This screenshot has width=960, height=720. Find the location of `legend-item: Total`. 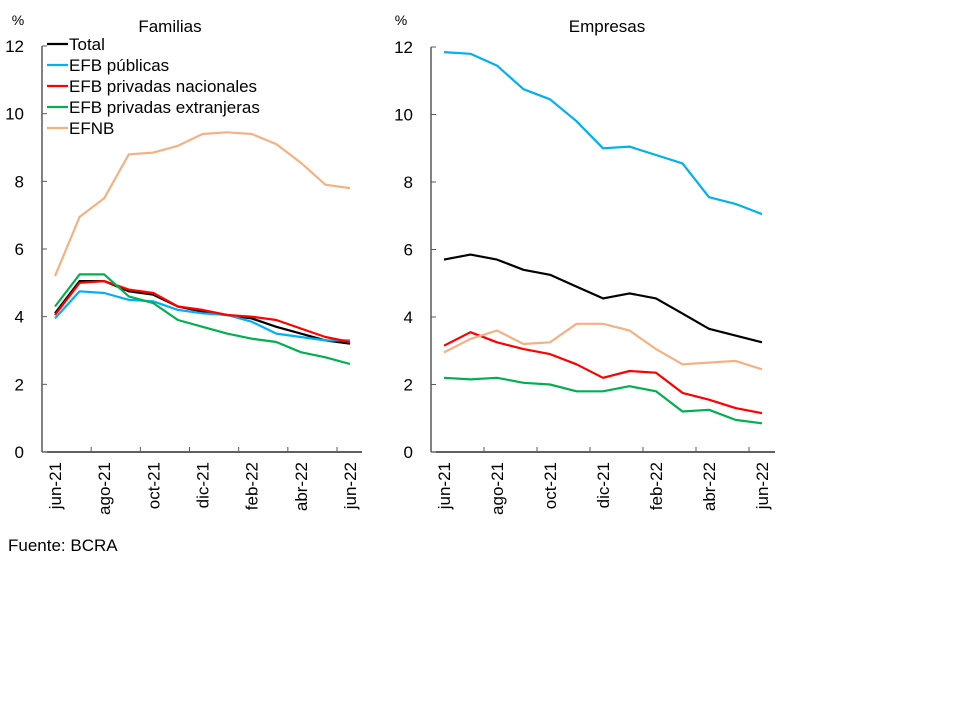

legend-item: Total is located at coordinates (76, 44).